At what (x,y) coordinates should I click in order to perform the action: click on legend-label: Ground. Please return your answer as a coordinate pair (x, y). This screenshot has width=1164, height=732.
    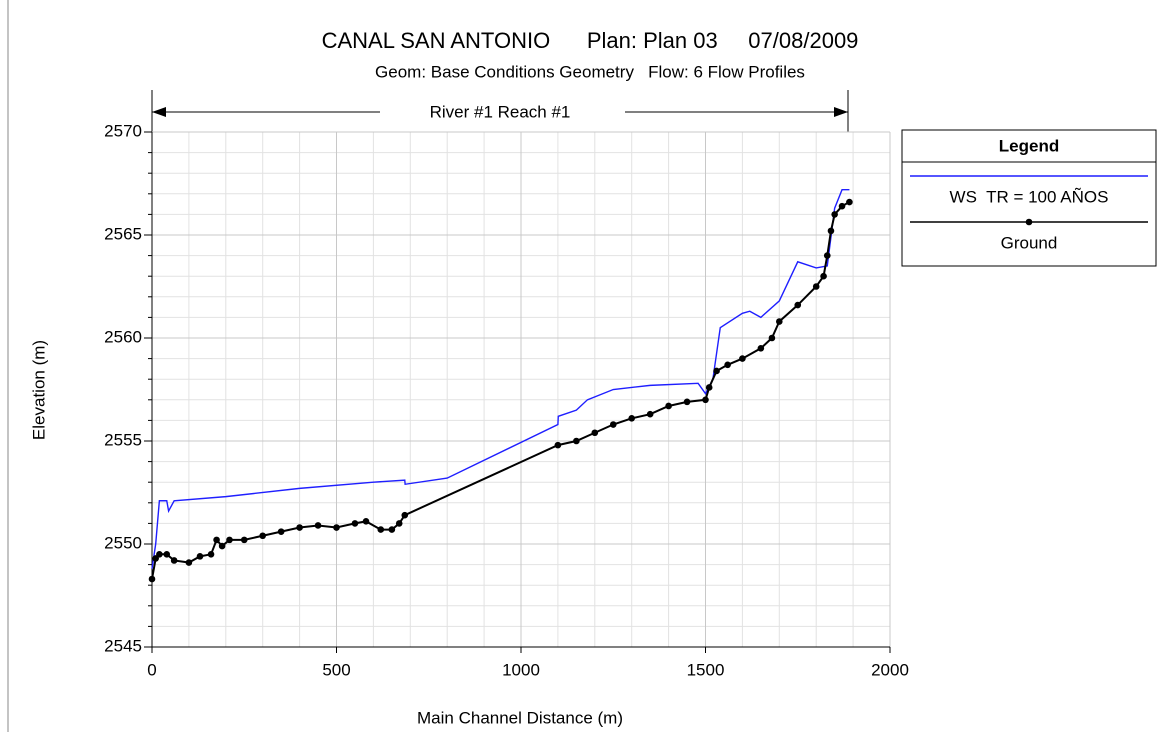
    Looking at the image, I should click on (1029, 242).